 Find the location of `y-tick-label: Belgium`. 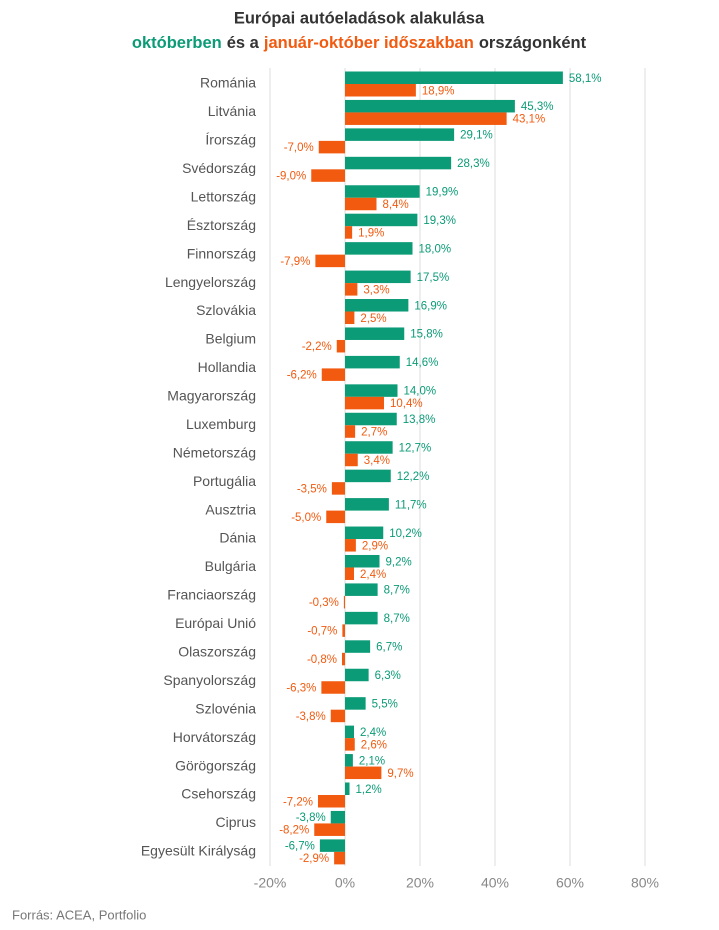

y-tick-label: Belgium is located at coordinates (230, 339).